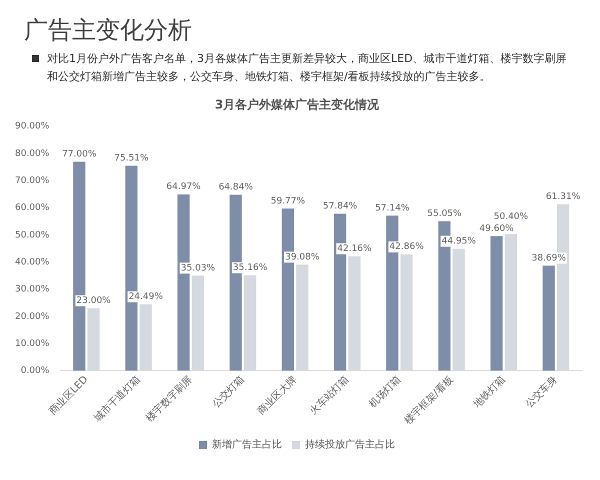 The width and height of the screenshot is (600, 480). What do you see at coordinates (79, 155) in the screenshot?
I see `data-label: 77.00%` at bounding box center [79, 155].